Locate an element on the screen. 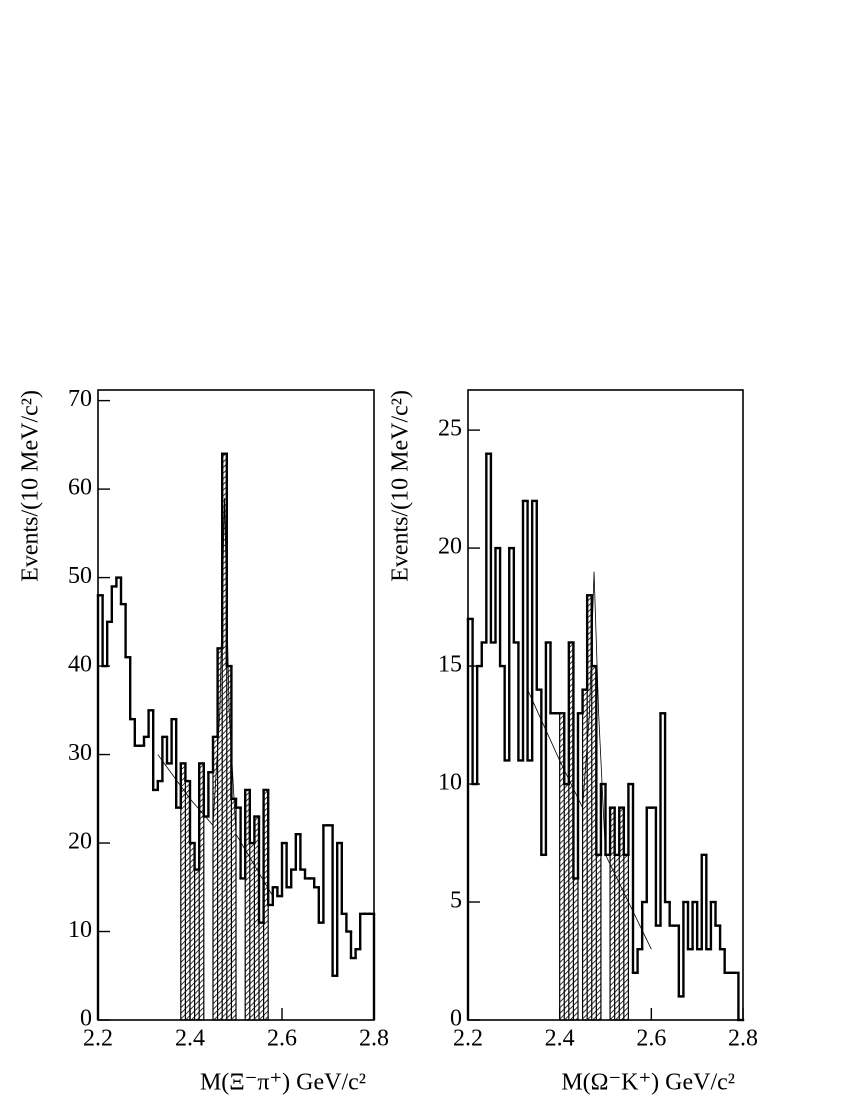  y-tick-label: 50 is located at coordinates (80, 576).